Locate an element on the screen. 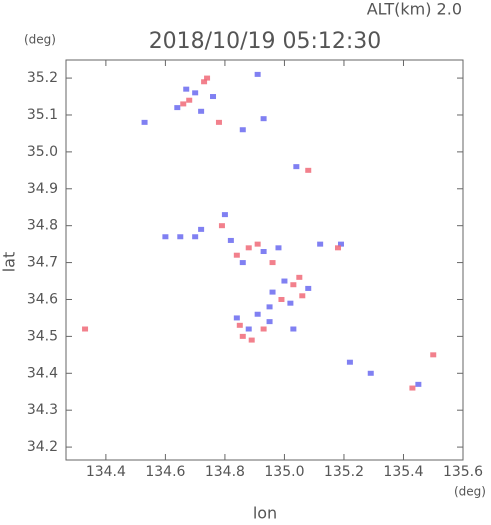 This screenshot has width=491, height=525. y-tick-label: 34.3 is located at coordinates (42, 410).